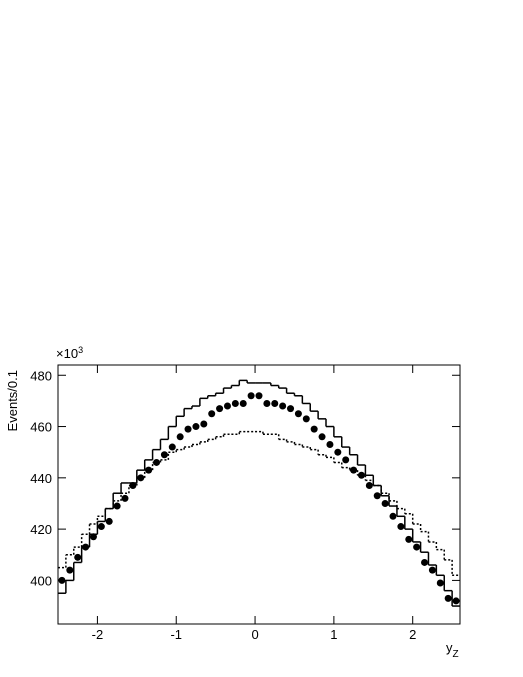 The width and height of the screenshot is (523, 677). Describe the element at coordinates (67, 353) in the screenshot. I see `y-multiplier-base: ×10` at that location.